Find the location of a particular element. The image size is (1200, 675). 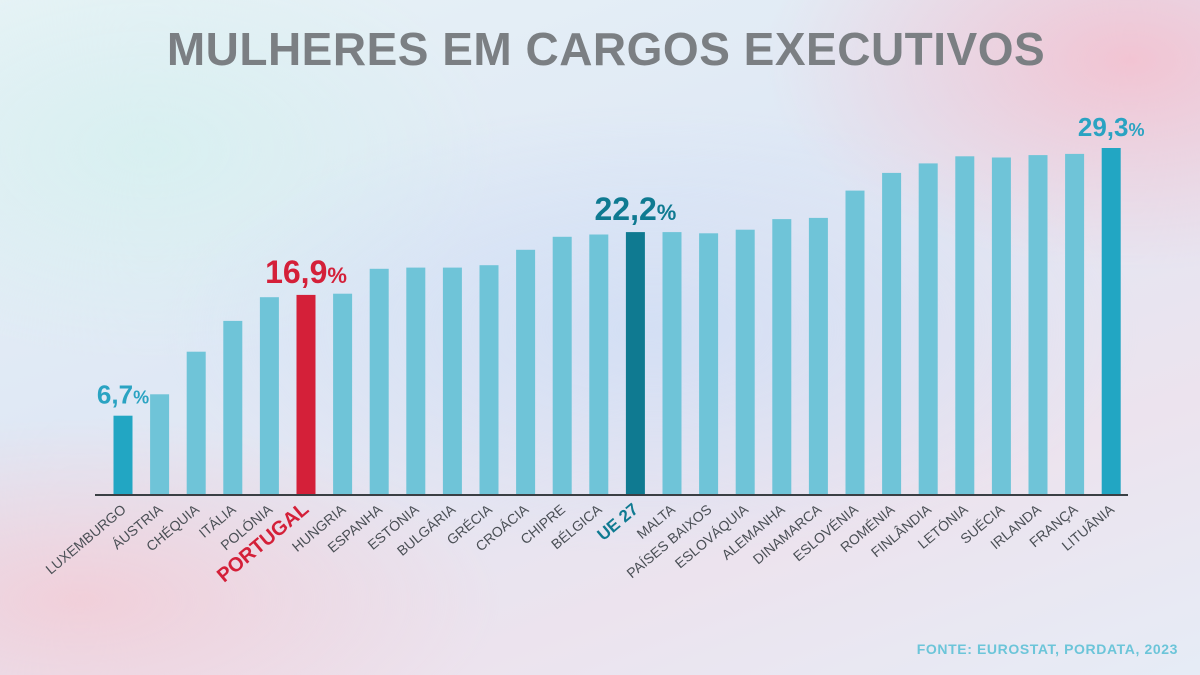

data-label-ue-27: 22,2% is located at coordinates (635, 209).